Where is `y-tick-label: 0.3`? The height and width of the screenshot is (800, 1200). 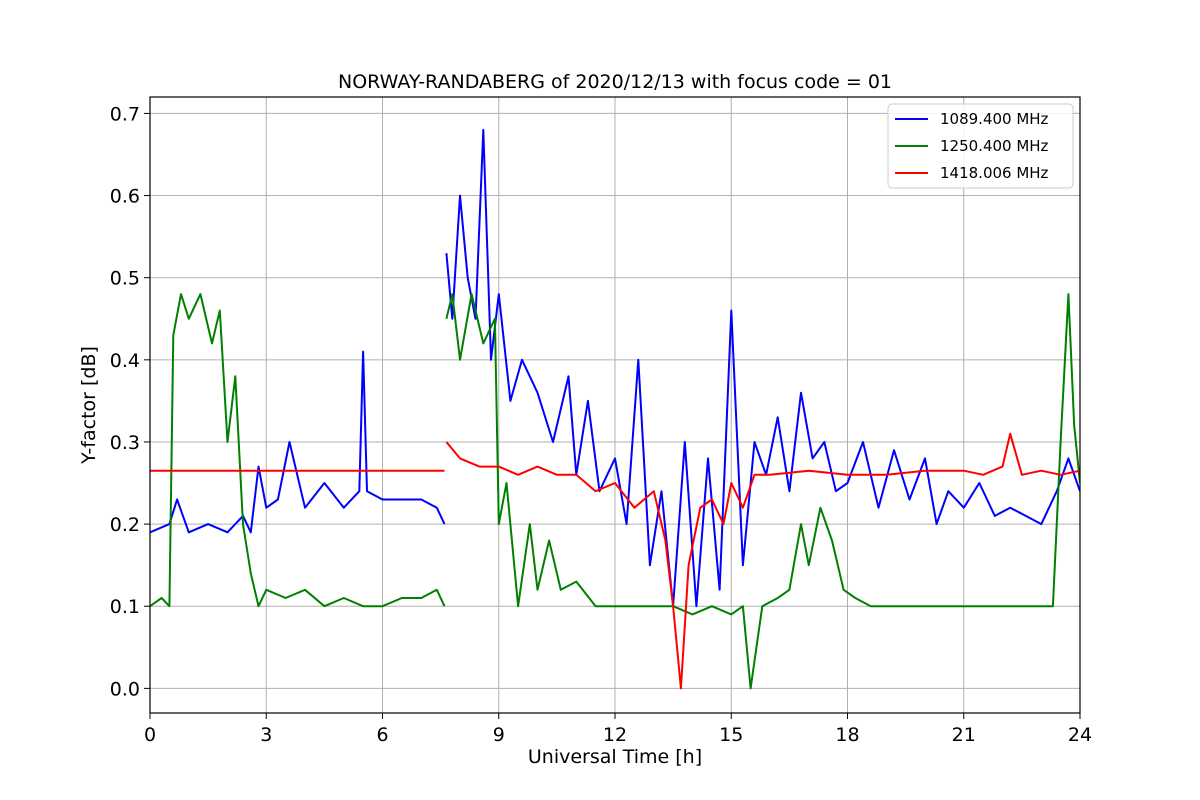
y-tick-label: 0.3 is located at coordinates (125, 443).